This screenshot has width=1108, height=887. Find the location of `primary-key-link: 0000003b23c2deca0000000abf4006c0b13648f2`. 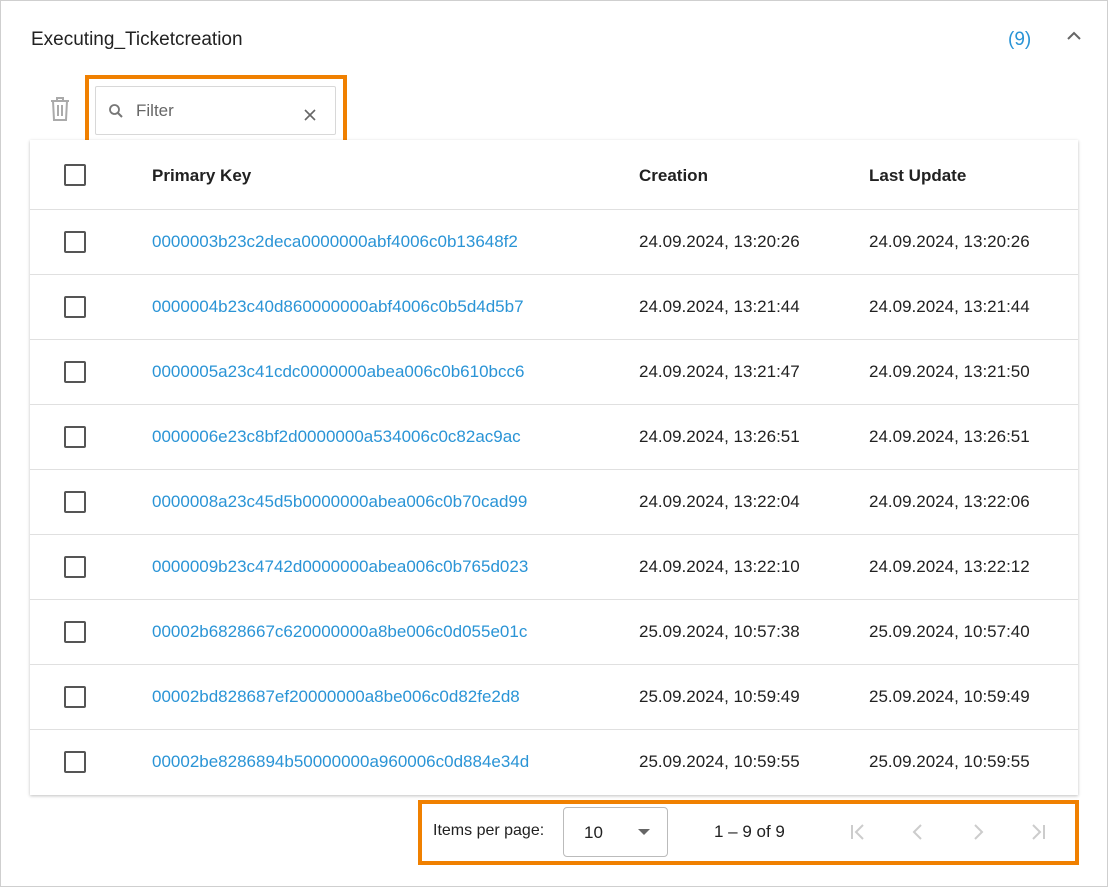

primary-key-link: 0000003b23c2deca0000000abf4006c0b13648f2 is located at coordinates (335, 241).